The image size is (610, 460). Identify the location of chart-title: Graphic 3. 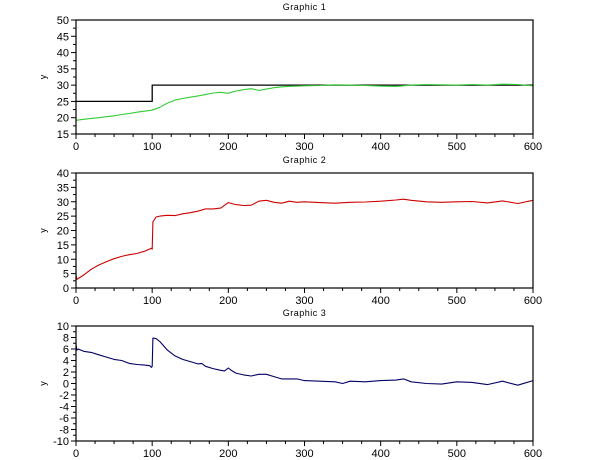
(305, 313).